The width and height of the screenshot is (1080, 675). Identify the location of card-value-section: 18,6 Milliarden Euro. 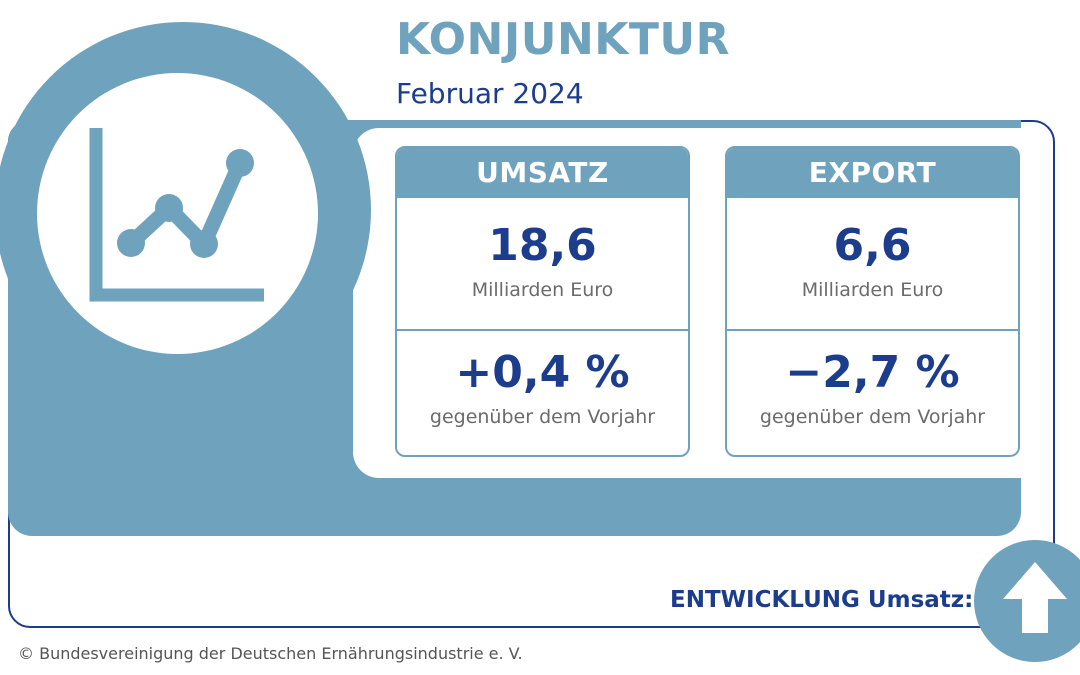
(542, 264).